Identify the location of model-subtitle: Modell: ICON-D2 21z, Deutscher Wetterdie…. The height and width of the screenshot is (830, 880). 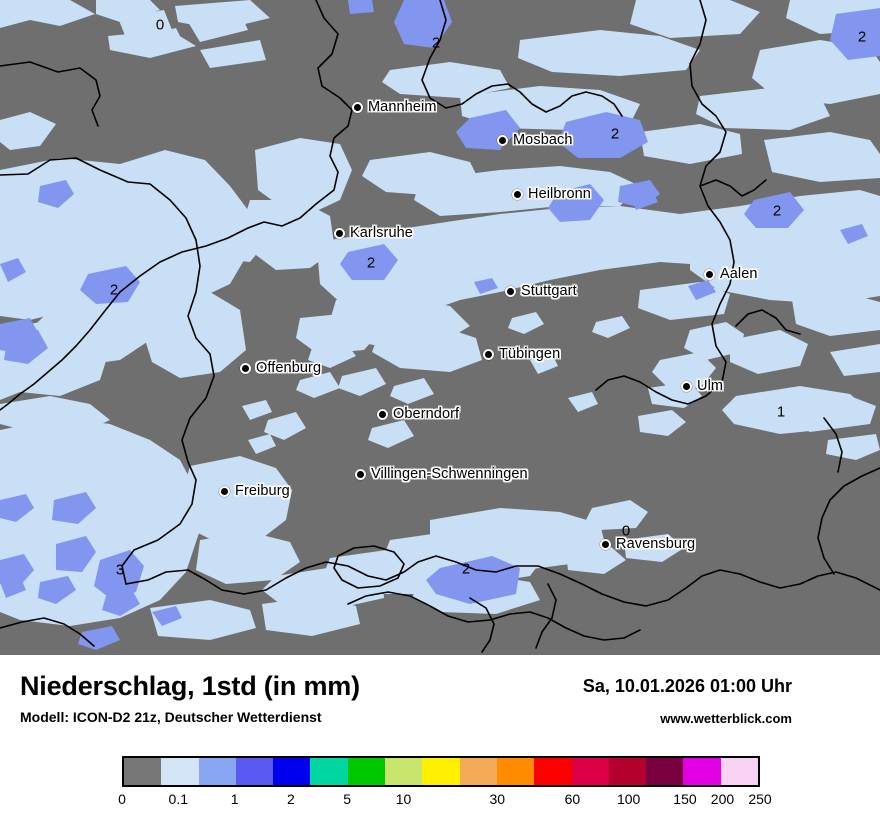
(171, 717).